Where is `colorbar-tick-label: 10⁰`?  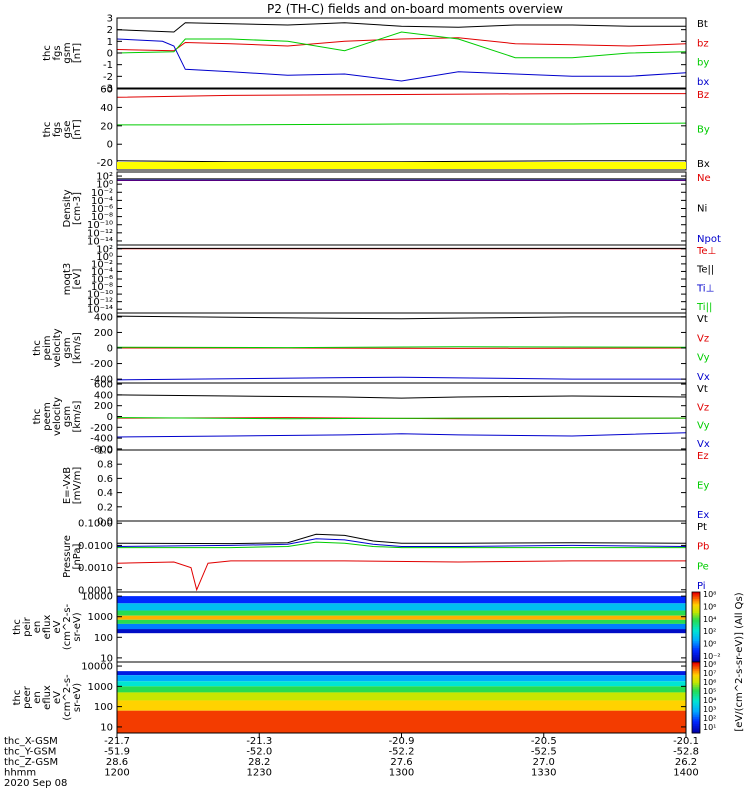 colorbar-tick-label: 10⁰ is located at coordinates (709, 644).